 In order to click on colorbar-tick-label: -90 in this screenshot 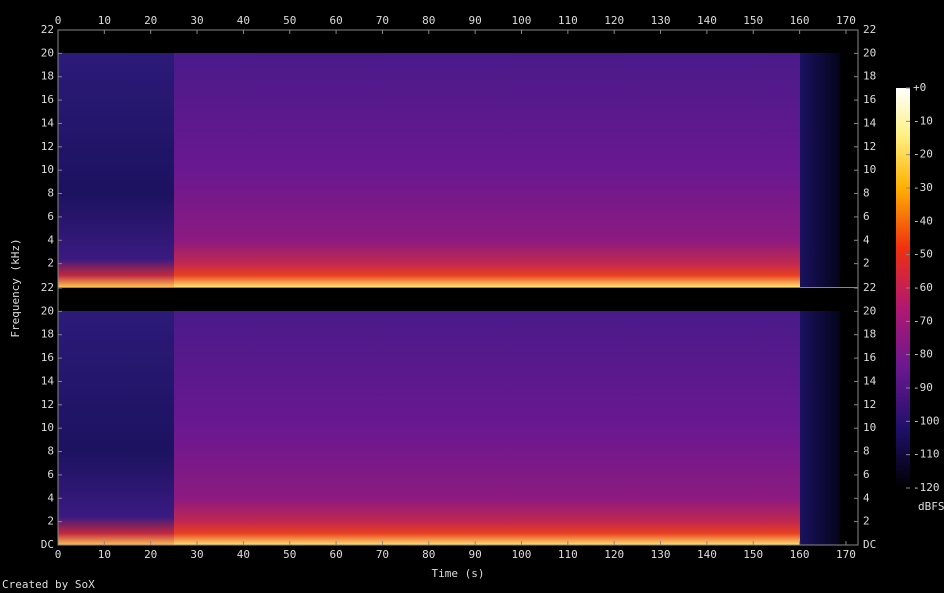, I will do `click(923, 387)`.